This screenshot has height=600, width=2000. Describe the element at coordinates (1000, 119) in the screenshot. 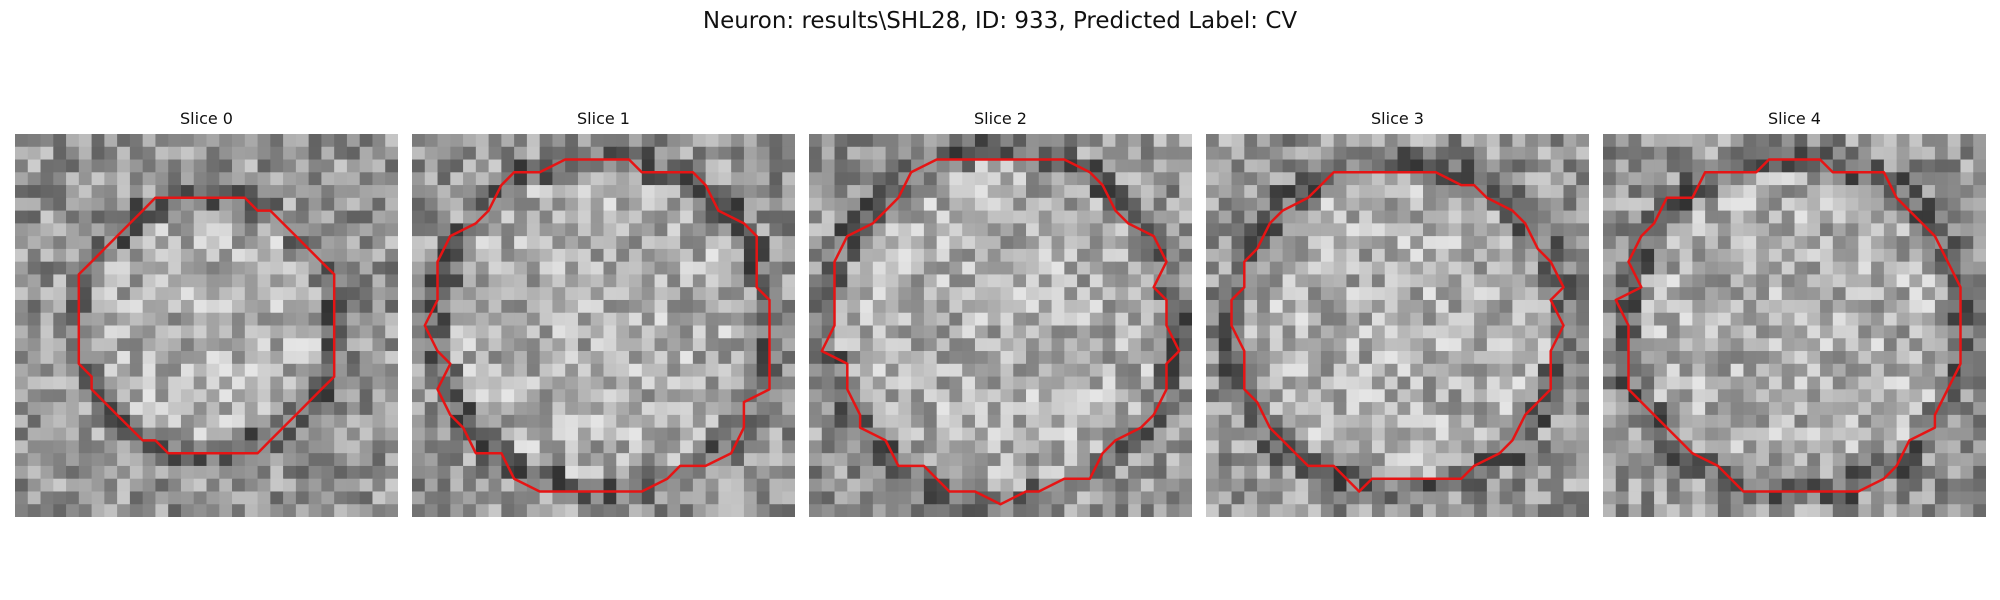

I see `slice-panel-2: Slice 2` at that location.